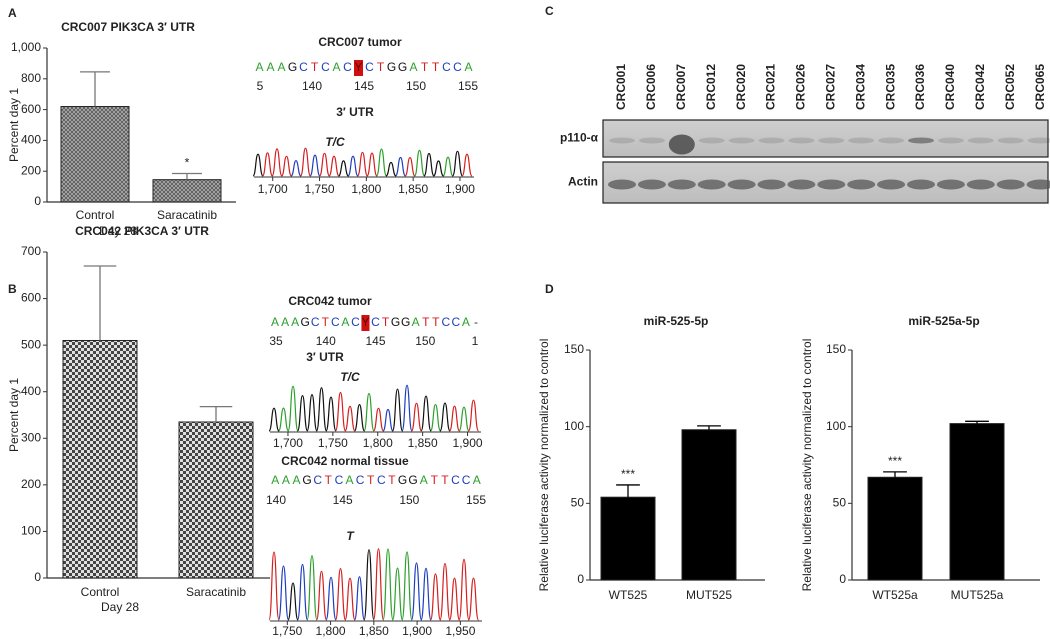  What do you see at coordinates (709, 595) in the screenshot?
I see `x-tick-label: MUT525` at bounding box center [709, 595].